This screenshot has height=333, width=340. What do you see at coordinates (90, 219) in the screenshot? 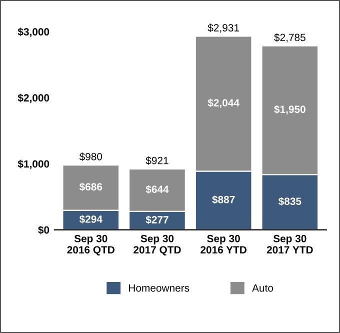
I see `data-label: $294` at bounding box center [90, 219].